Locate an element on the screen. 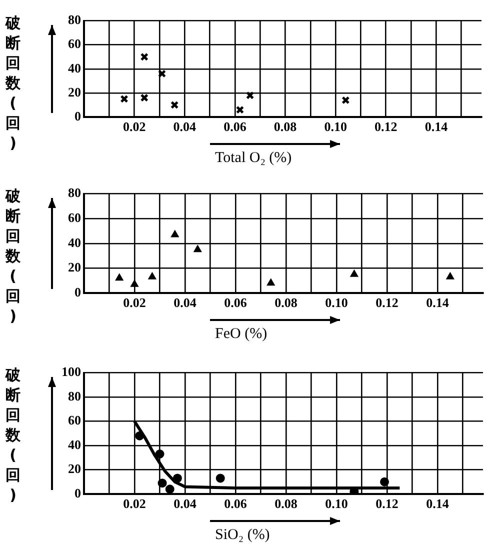 The height and width of the screenshot is (544, 488). y-tick-label: 100 is located at coordinates (71, 372).